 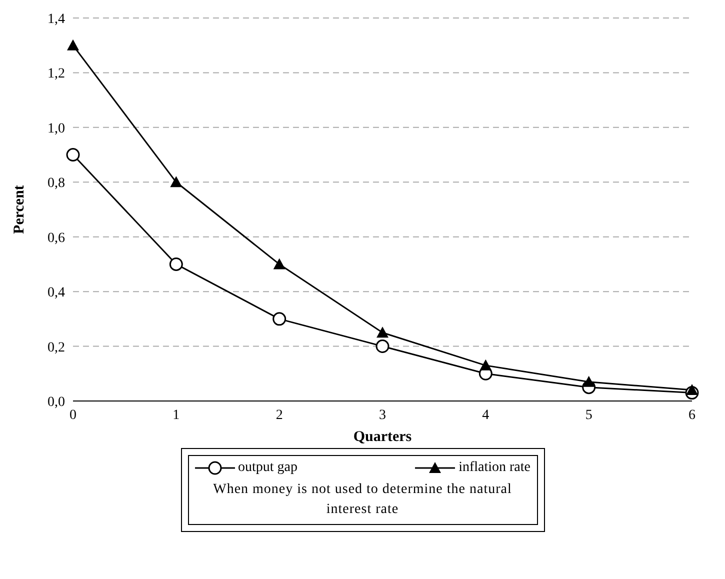 I want to click on x-tick-label: 1, so click(x=176, y=415).